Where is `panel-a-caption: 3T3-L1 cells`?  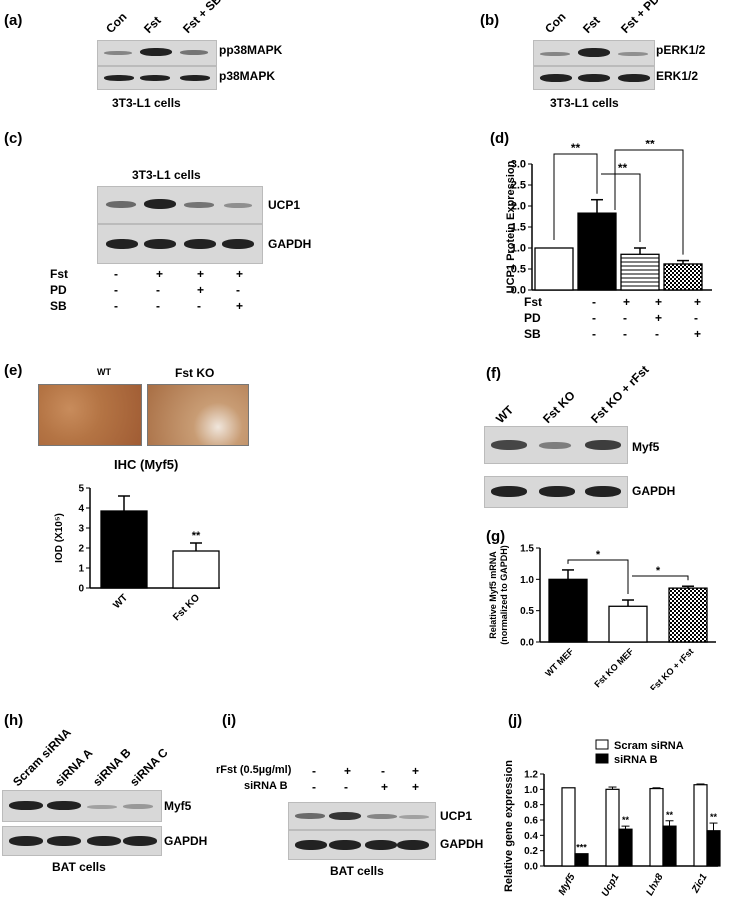
panel-a-caption: 3T3-L1 cells is located at coordinates (146, 103).